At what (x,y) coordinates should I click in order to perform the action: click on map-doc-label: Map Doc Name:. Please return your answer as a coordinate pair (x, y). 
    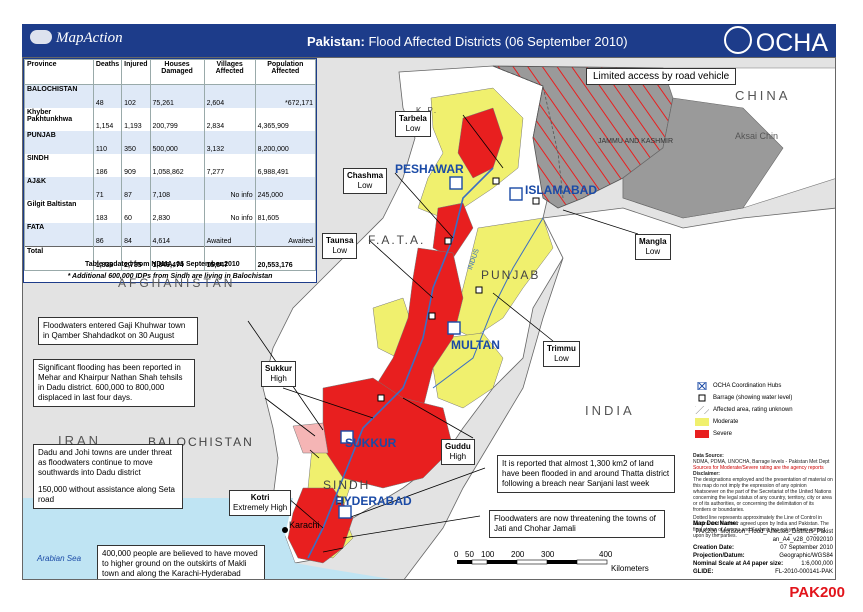
    Looking at the image, I should click on (716, 524).